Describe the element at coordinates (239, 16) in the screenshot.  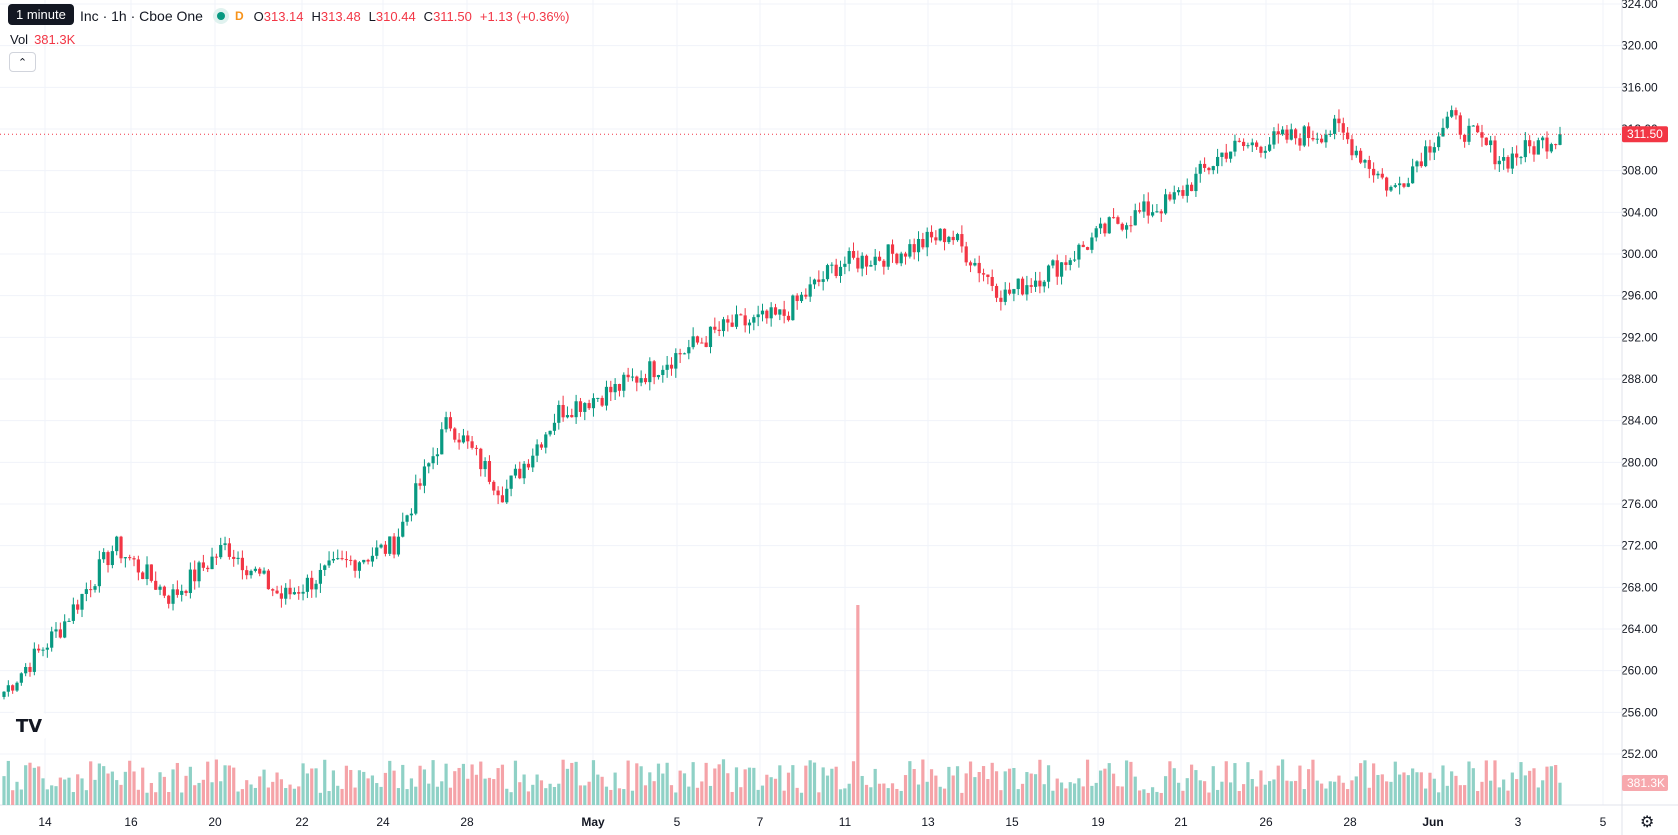
I see `data-badge: D` at that location.